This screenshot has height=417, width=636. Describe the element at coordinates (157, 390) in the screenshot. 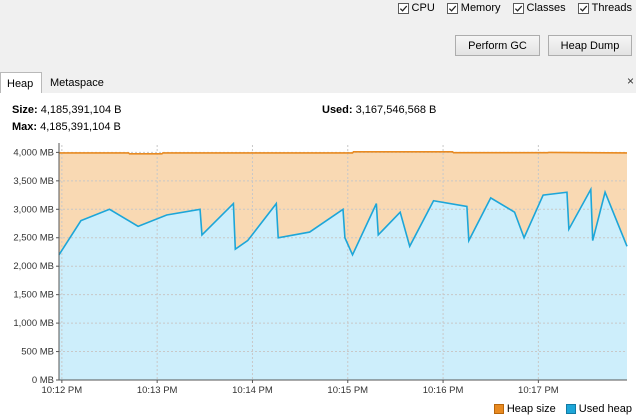

I see `x-tick-label: 10:13 PM` at that location.